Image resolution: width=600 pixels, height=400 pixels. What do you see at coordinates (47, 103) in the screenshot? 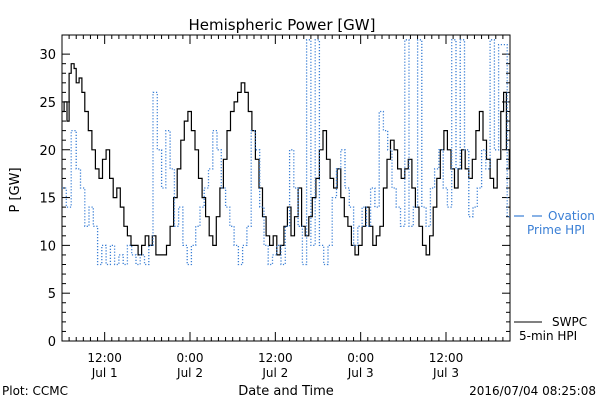
I see `y-tick-label: 25` at bounding box center [47, 103].